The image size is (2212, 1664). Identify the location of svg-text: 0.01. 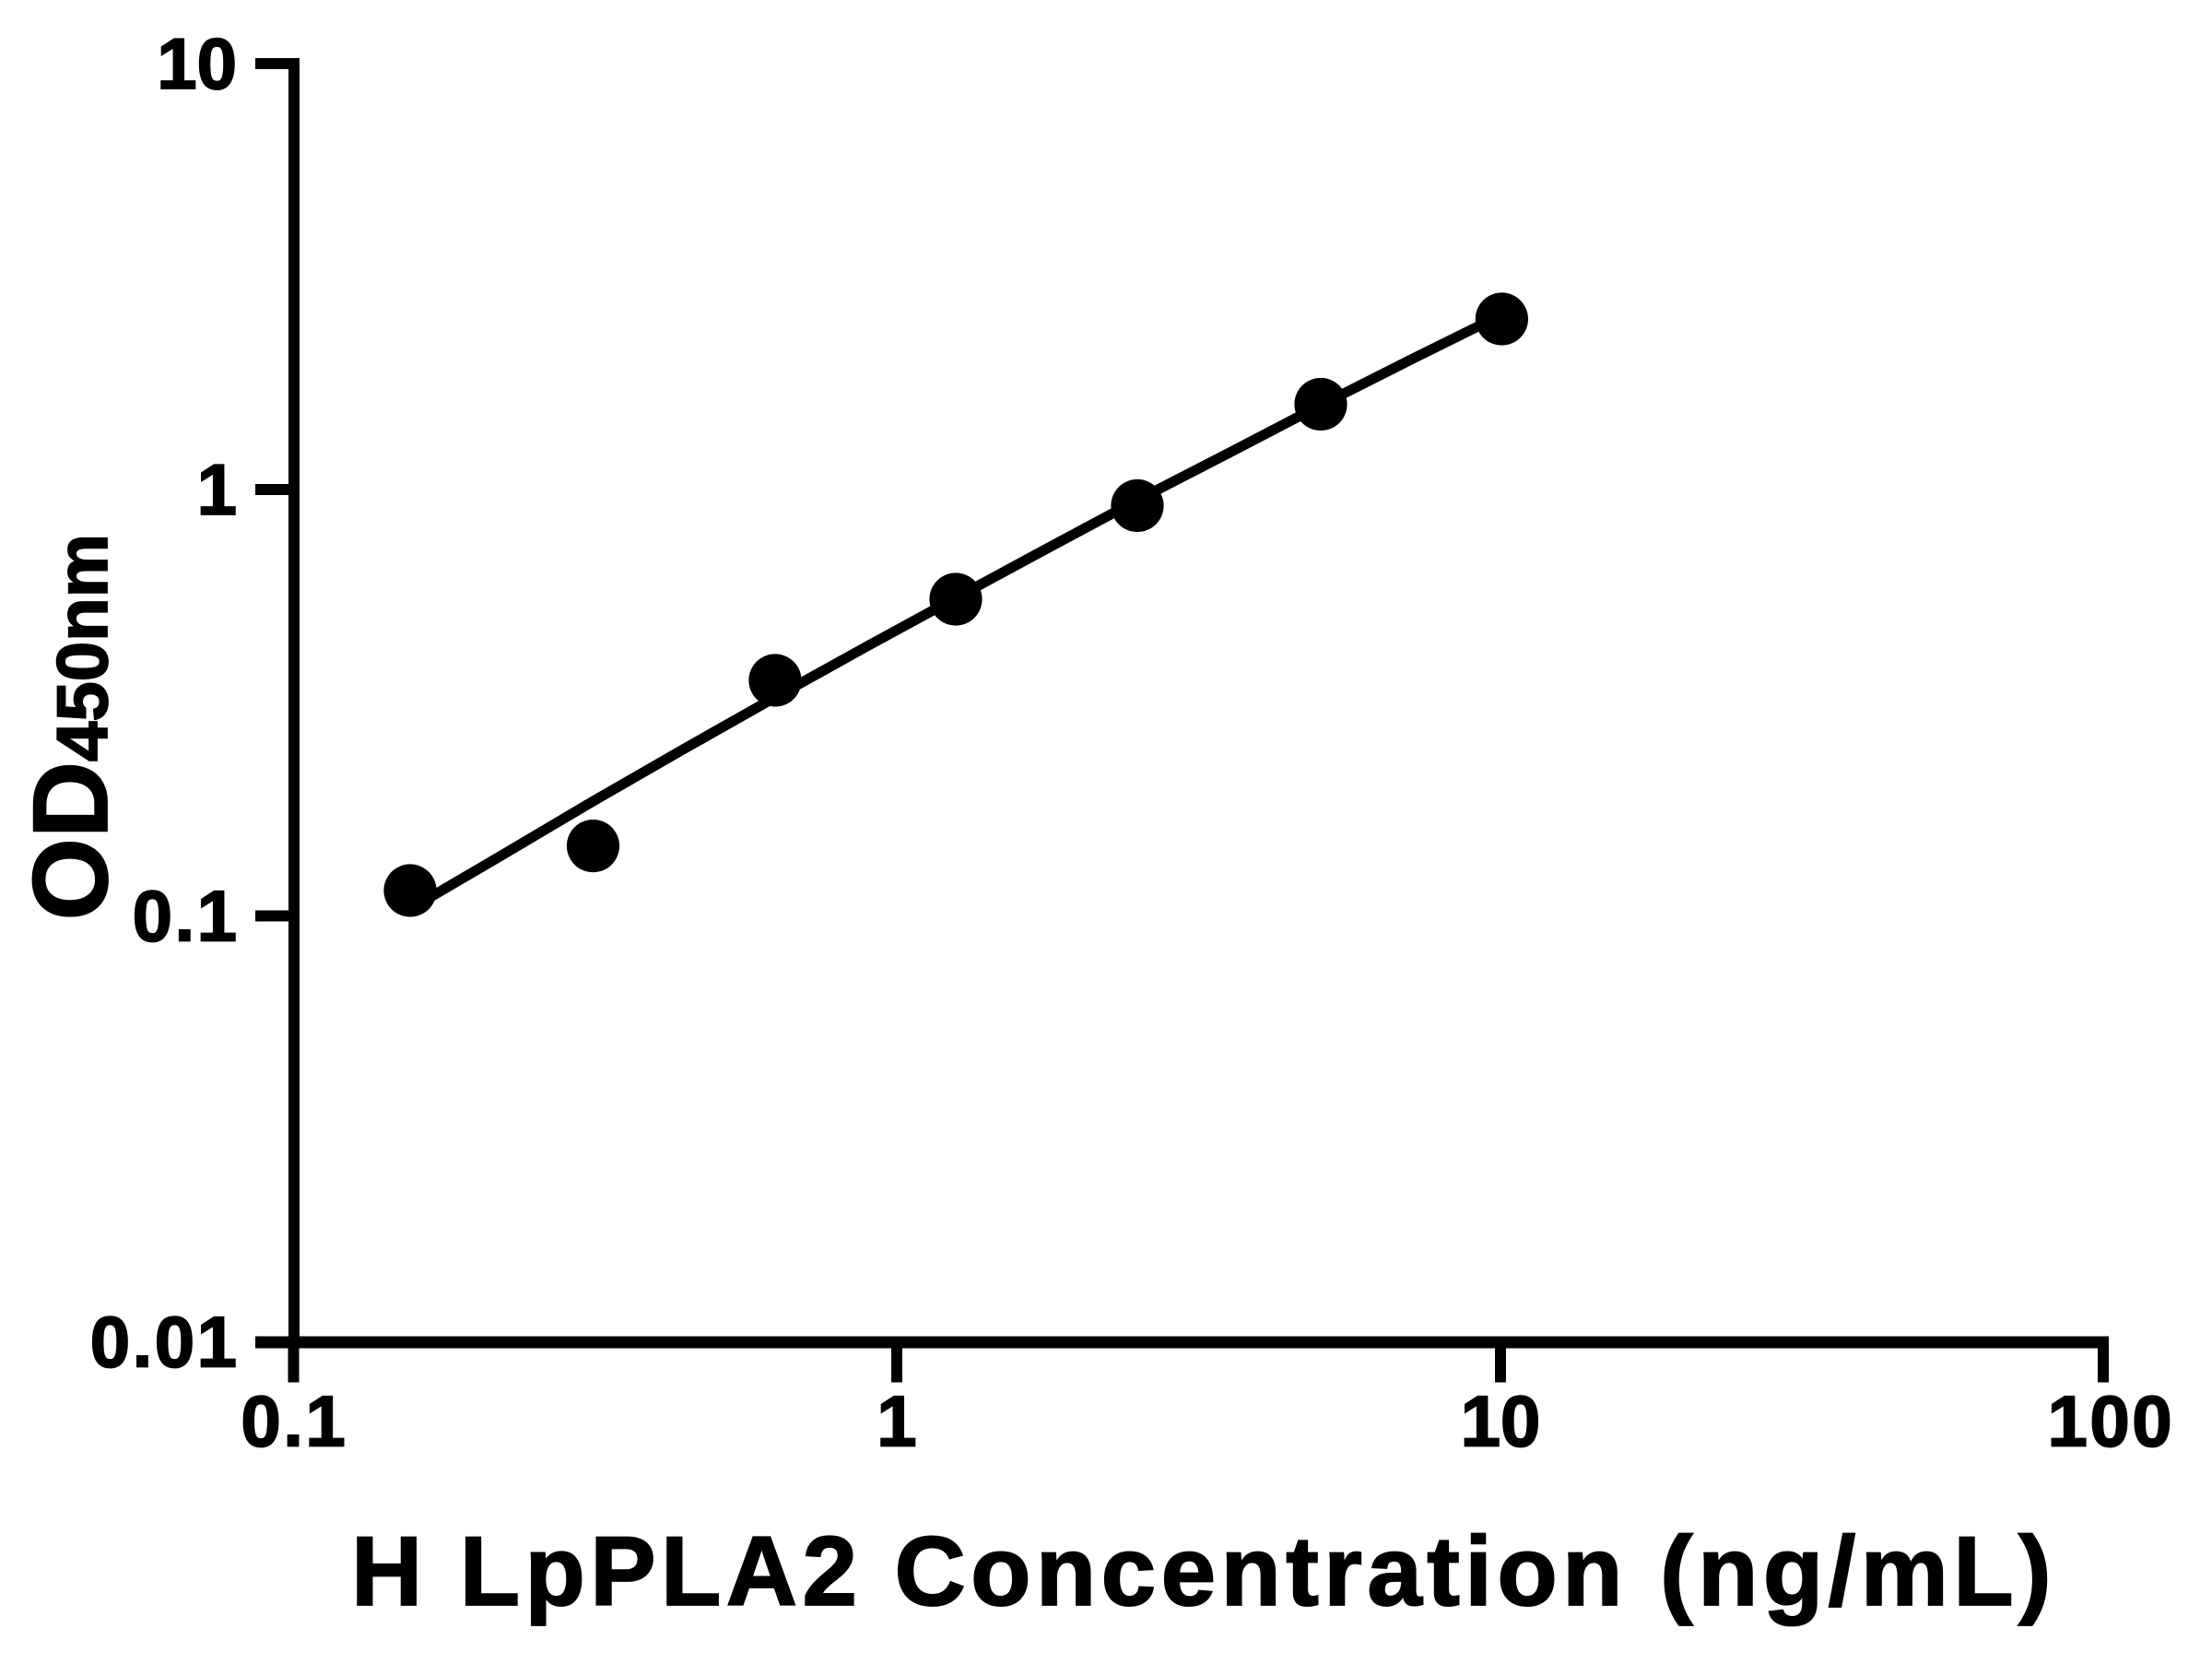
(165, 1342).